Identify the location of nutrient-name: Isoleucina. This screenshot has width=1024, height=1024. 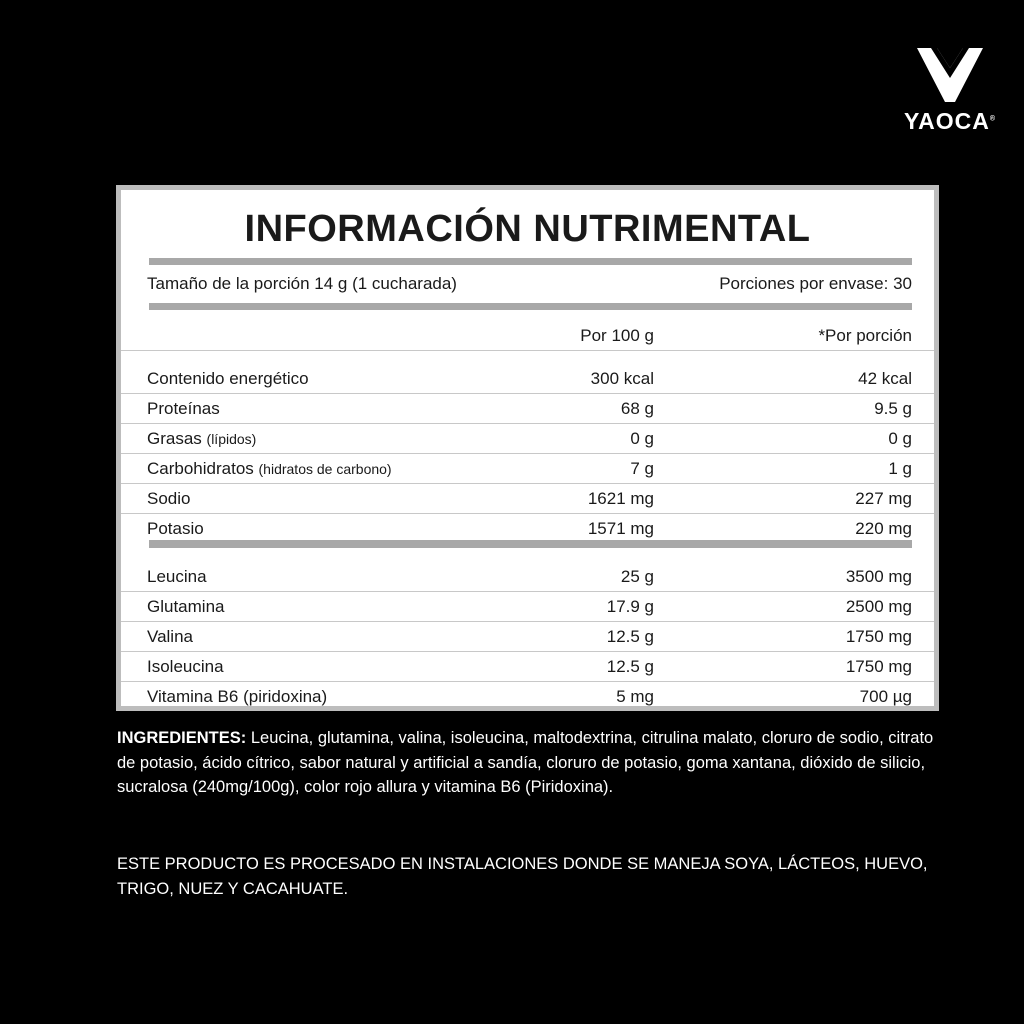
(185, 666).